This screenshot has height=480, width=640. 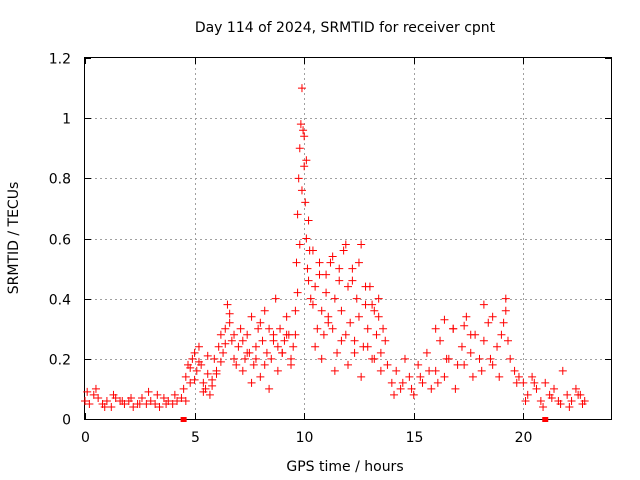 I want to click on x-tick-label: 15, so click(x=415, y=438).